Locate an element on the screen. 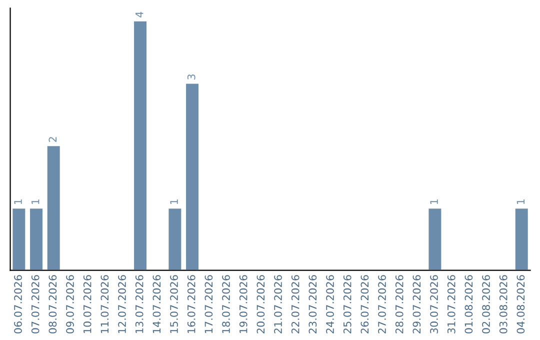 Image resolution: width=540 pixels, height=340 pixels. x-tick-label: 08.07.2026 is located at coordinates (52, 304).